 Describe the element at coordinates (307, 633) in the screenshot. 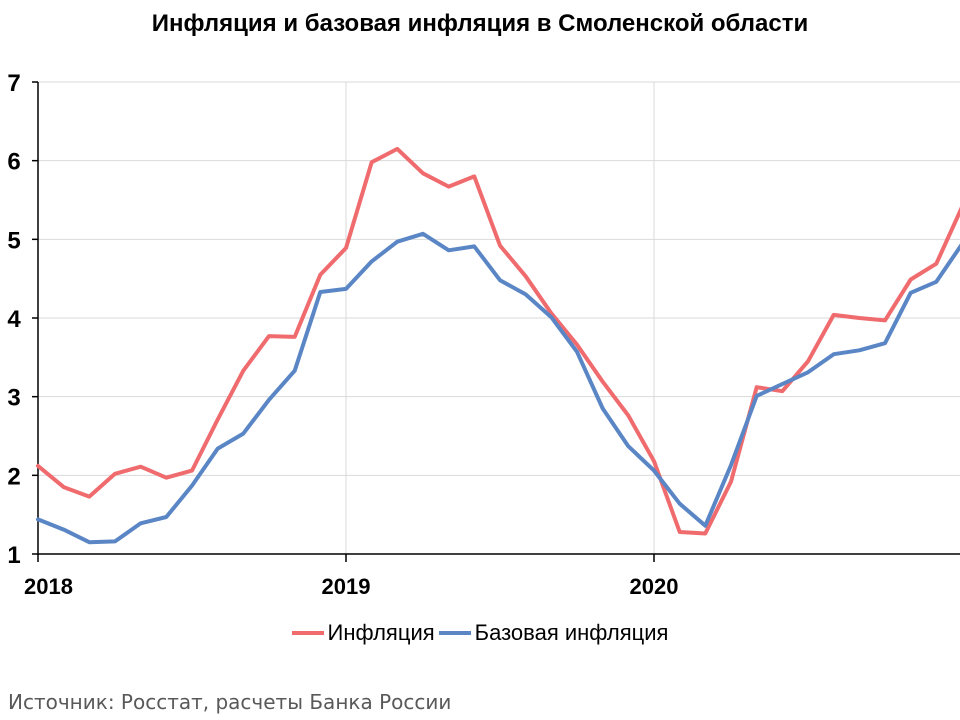

I see `legend-swatch-inflation` at that location.